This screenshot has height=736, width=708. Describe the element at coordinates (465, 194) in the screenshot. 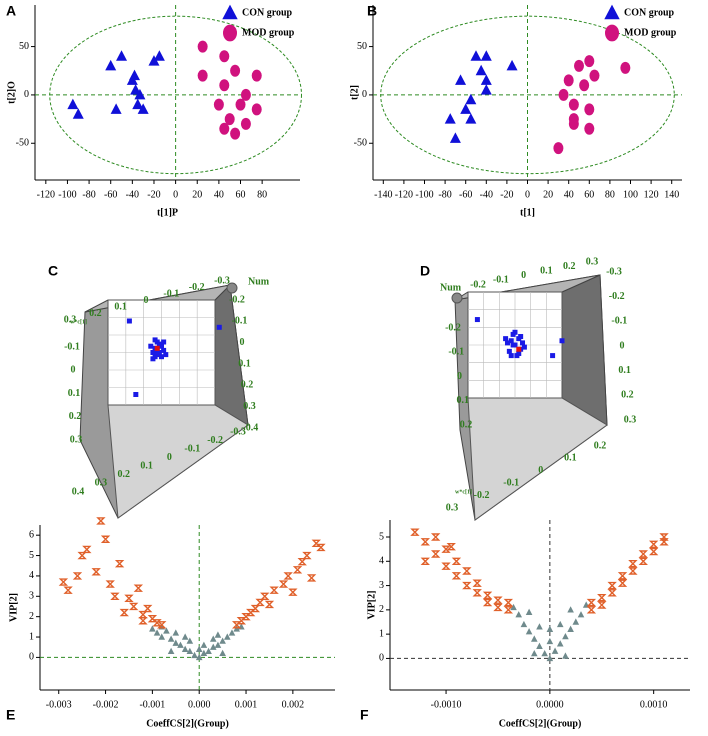

I see `x-tick-label: -60` at that location.